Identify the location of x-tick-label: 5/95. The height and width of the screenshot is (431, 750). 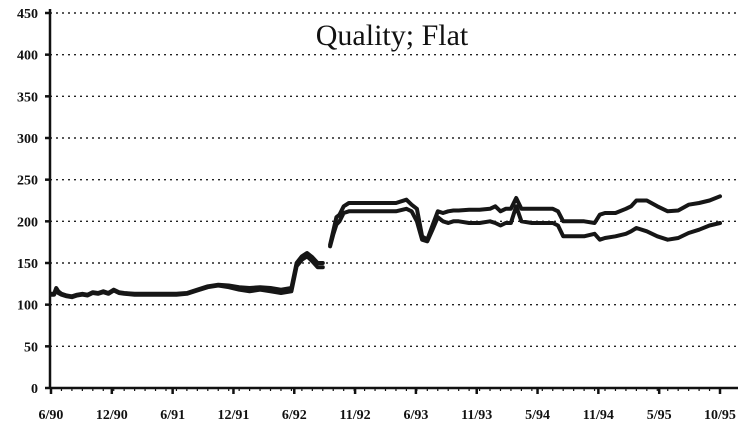
(659, 415).